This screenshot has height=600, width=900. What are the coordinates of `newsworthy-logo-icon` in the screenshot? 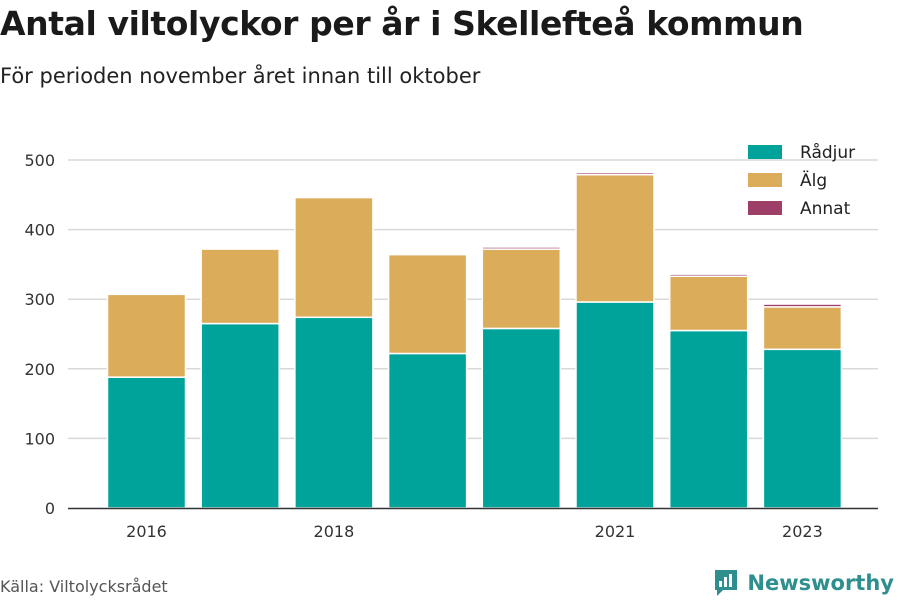 It's located at (726, 583).